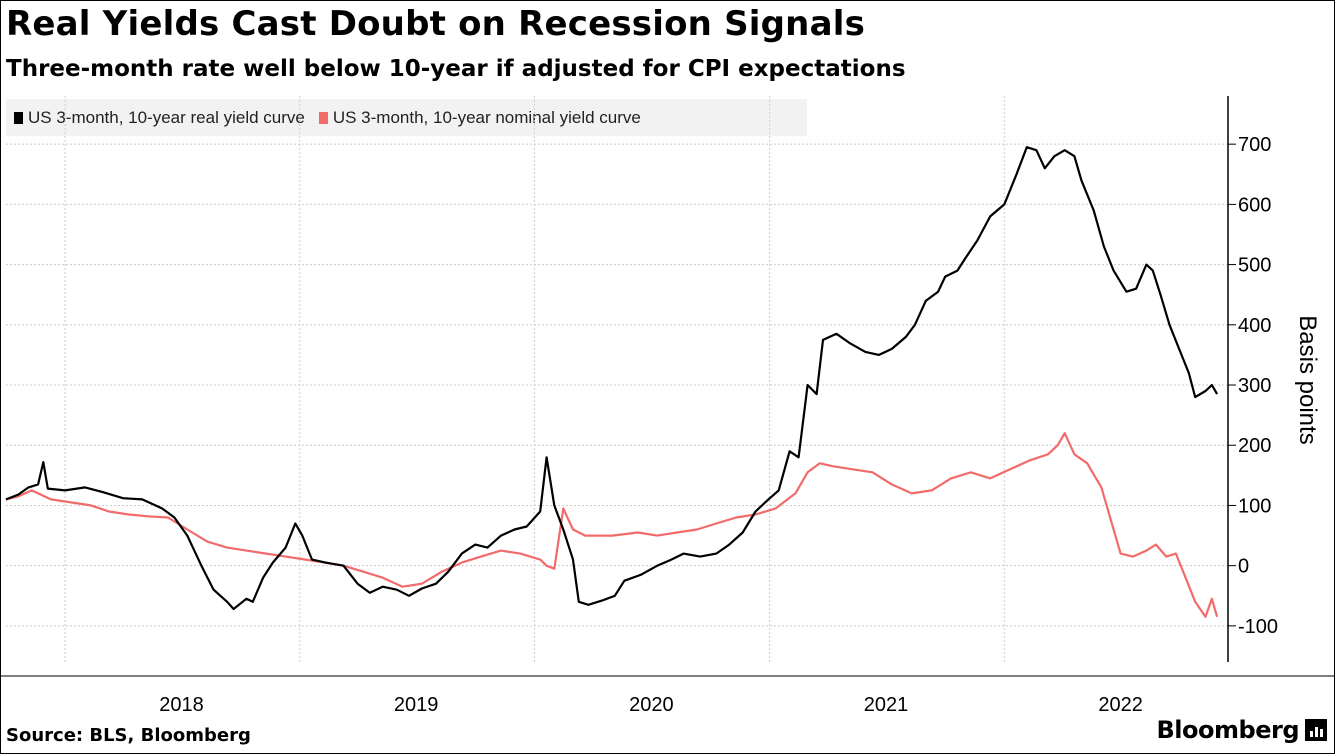 The width and height of the screenshot is (1335, 754). Describe the element at coordinates (651, 705) in the screenshot. I see `x-tick-label: 2020` at that location.